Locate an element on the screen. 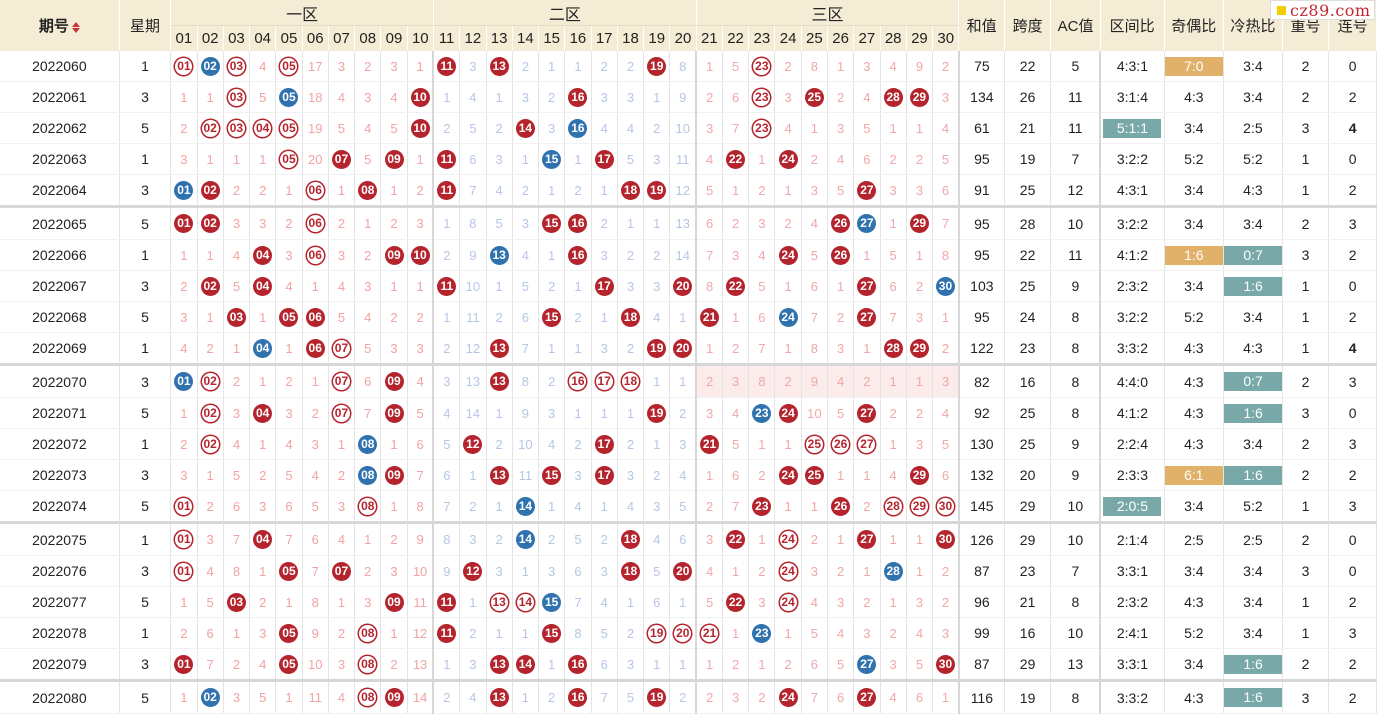  repeat-ball: 23 is located at coordinates (762, 97).